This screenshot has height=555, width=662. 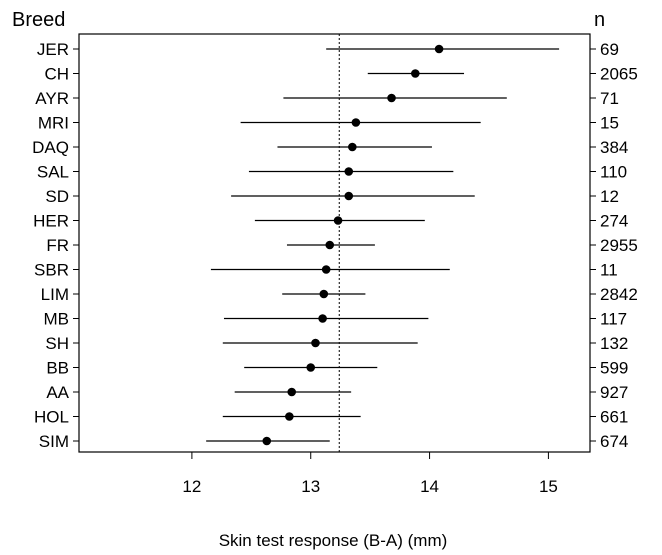 I want to click on n-value: 117, so click(x=613, y=319).